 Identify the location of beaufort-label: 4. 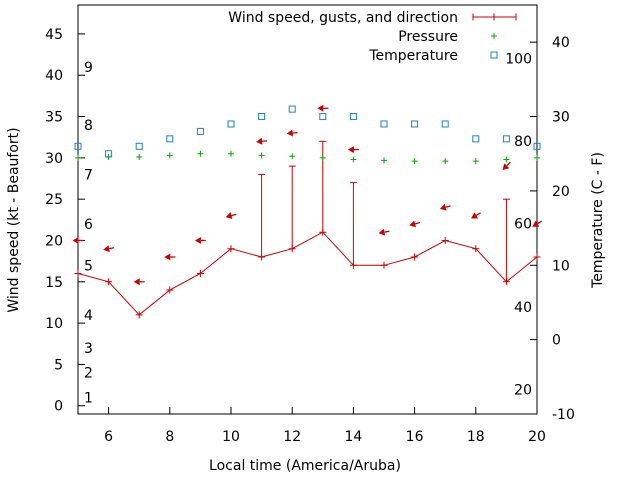
(88, 316).